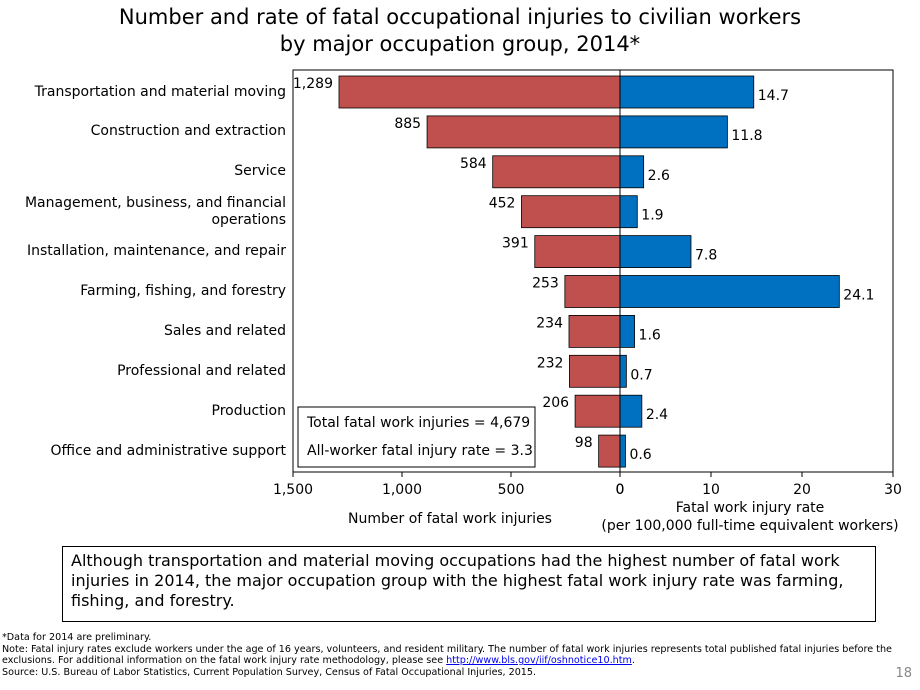  I want to click on category-label: Installation, maintenance, and repair, so click(156, 251).